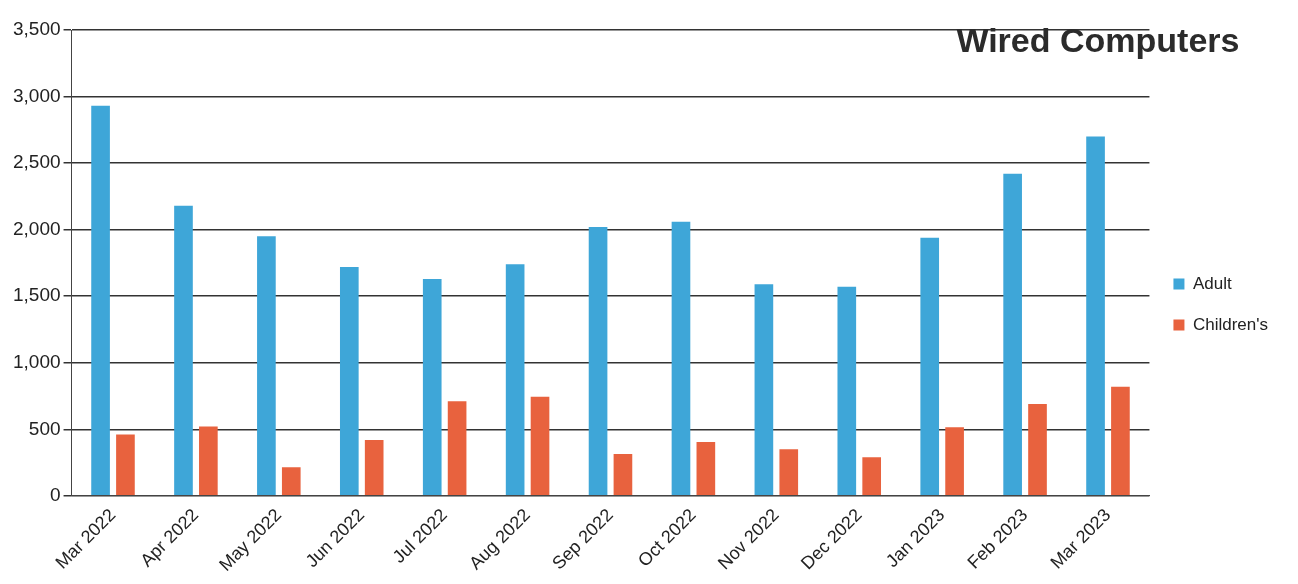 The height and width of the screenshot is (584, 1298). Describe the element at coordinates (37, 162) in the screenshot. I see `y-tick-label: 2,500` at that location.